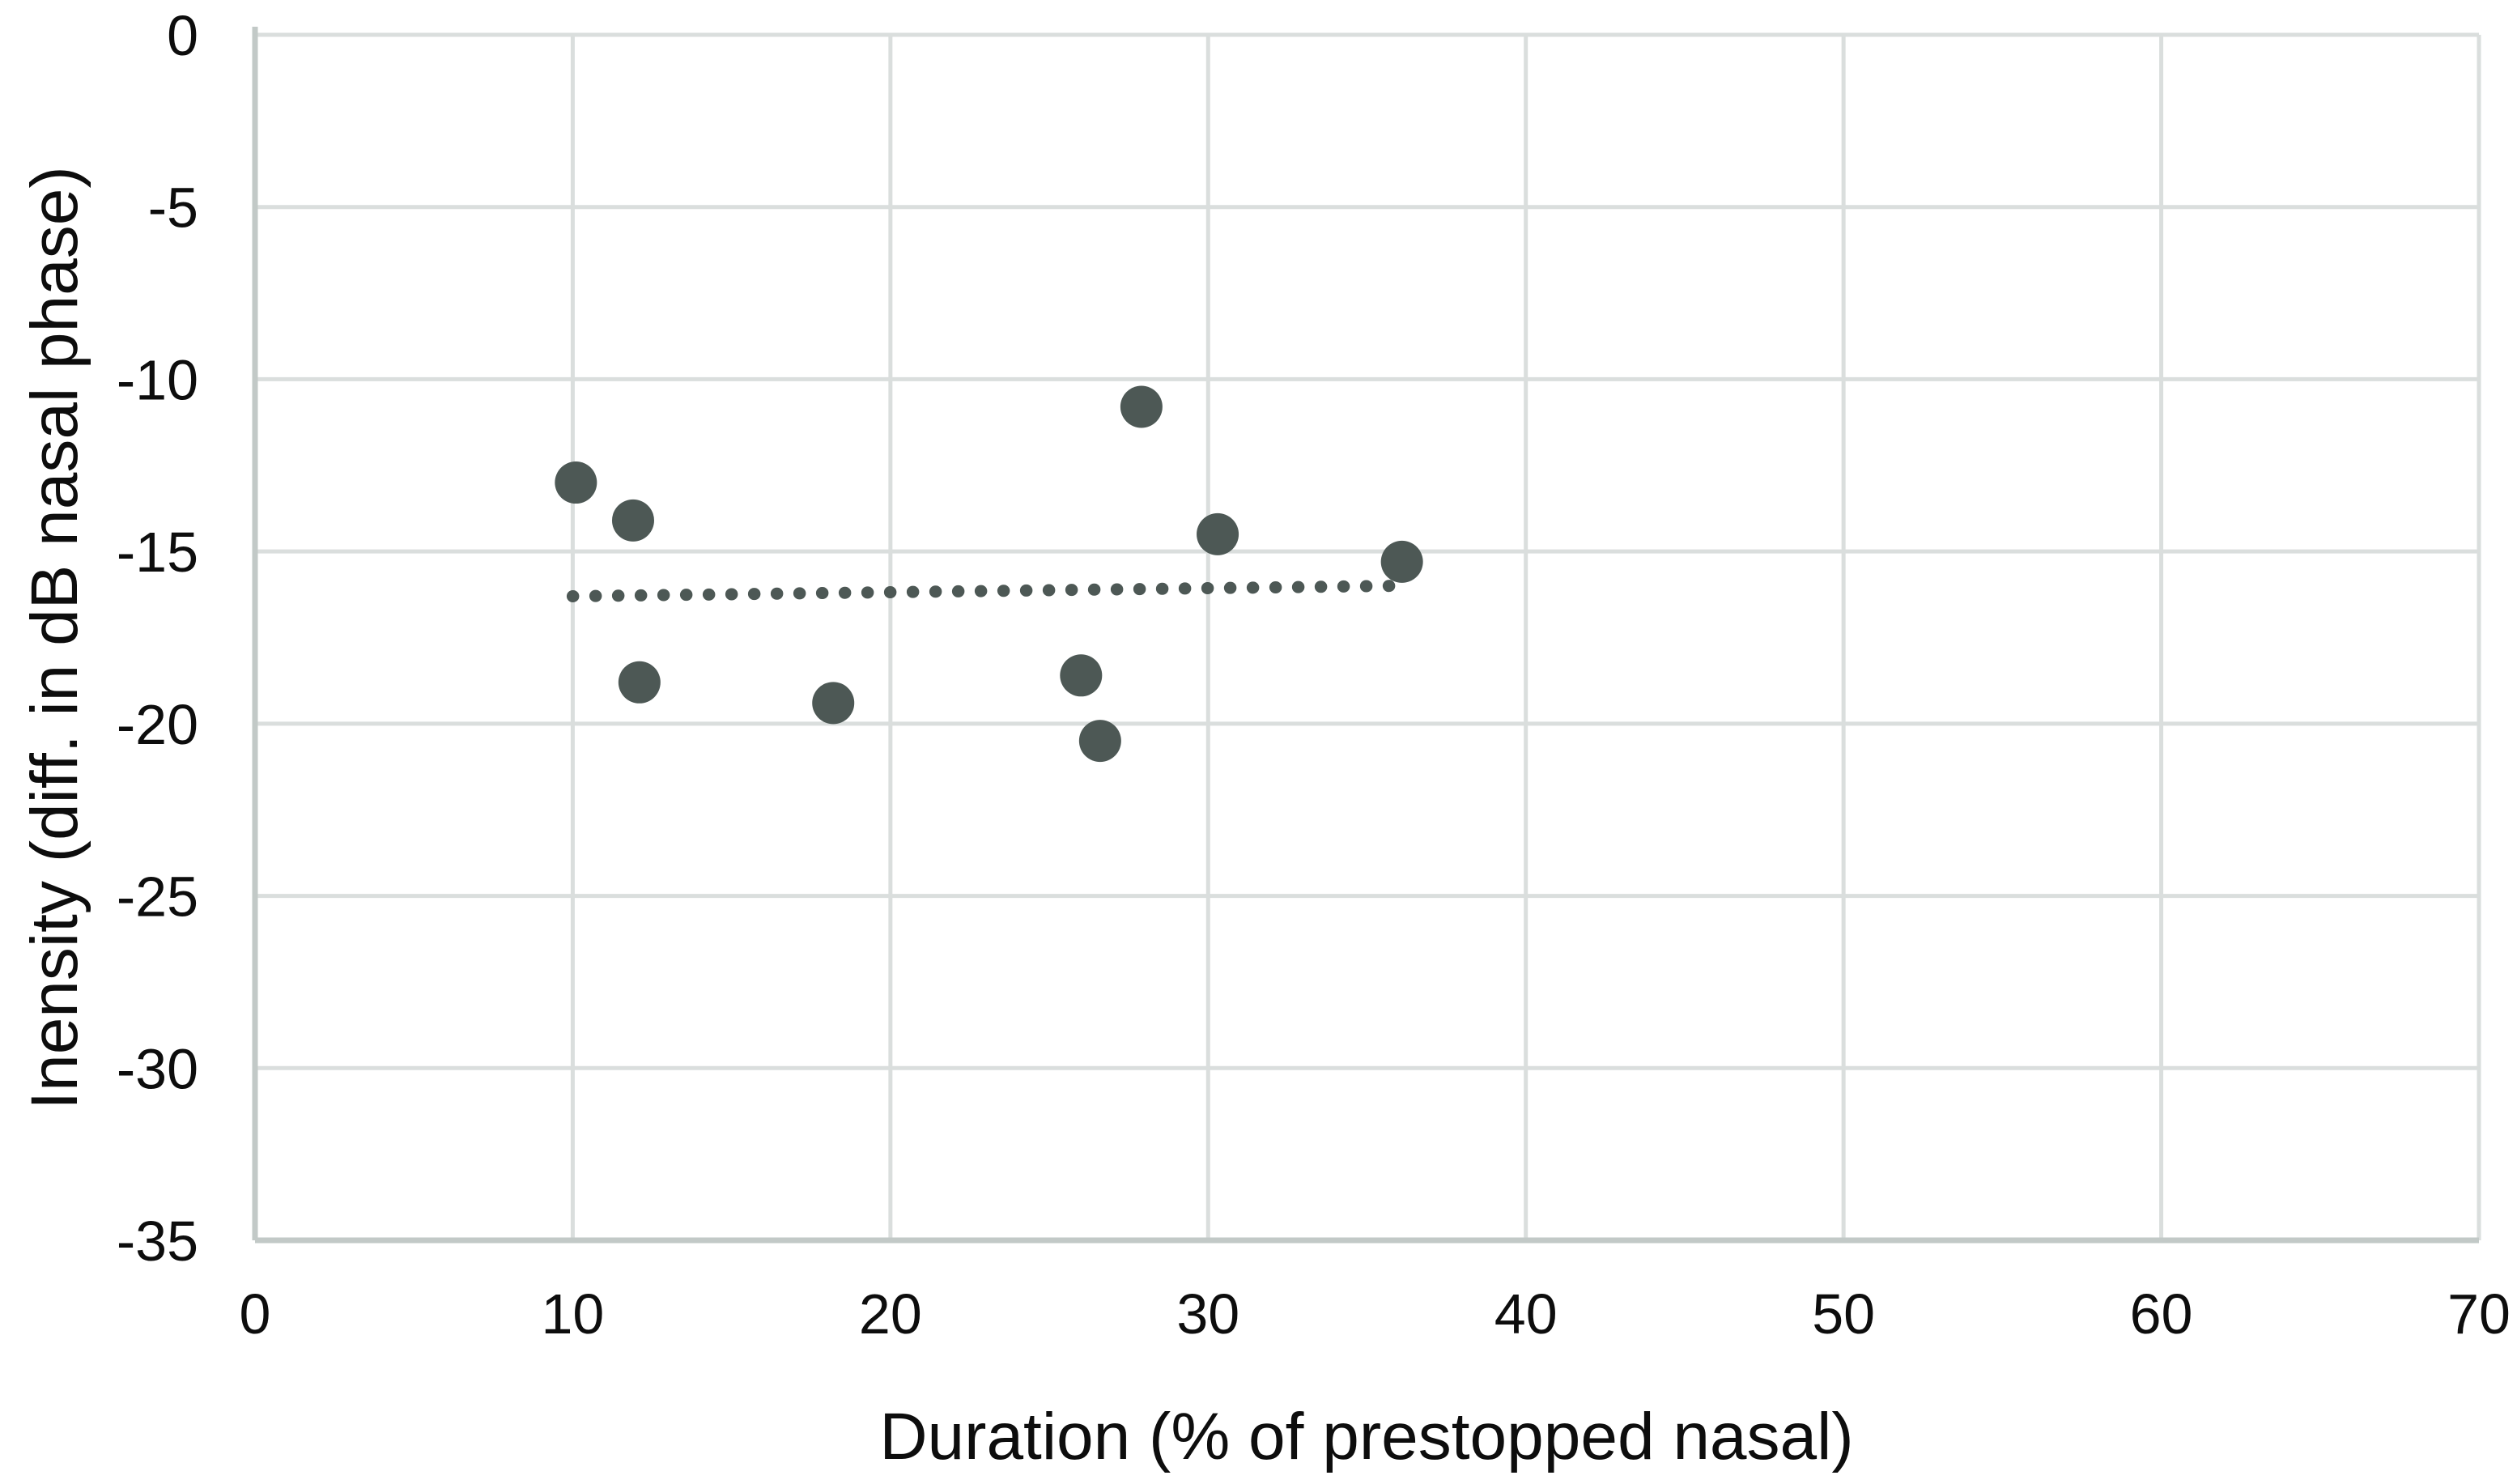 The height and width of the screenshot is (1484, 2517). Describe the element at coordinates (173, 208) in the screenshot. I see `y-tick-label--5: -5` at that location.